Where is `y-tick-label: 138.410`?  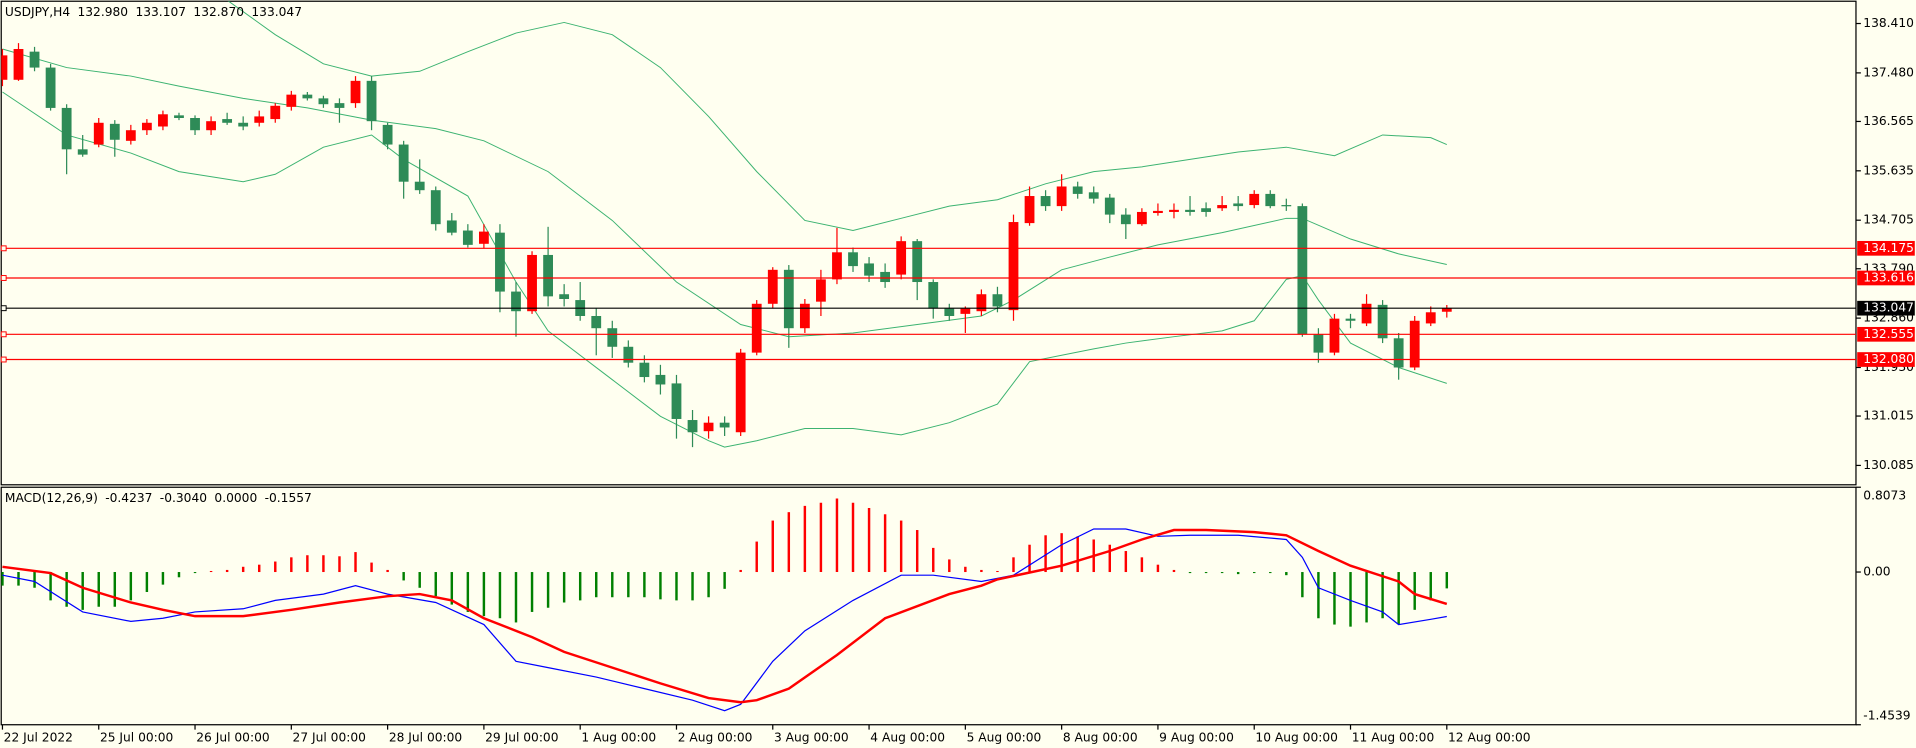
y-tick-label: 138.410 is located at coordinates (1888, 23).